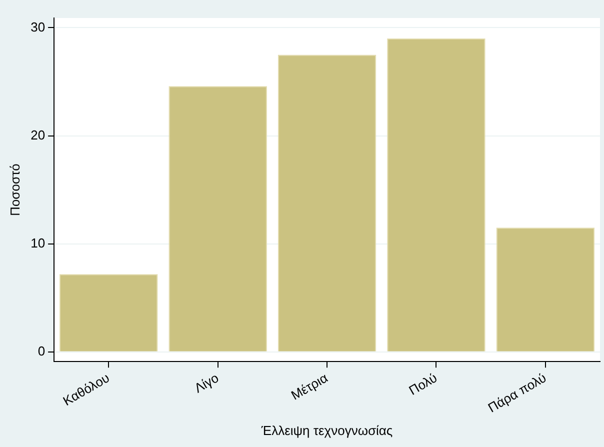  What do you see at coordinates (517, 393) in the screenshot?
I see `x-tick-label: Πάρα πολύ` at bounding box center [517, 393].